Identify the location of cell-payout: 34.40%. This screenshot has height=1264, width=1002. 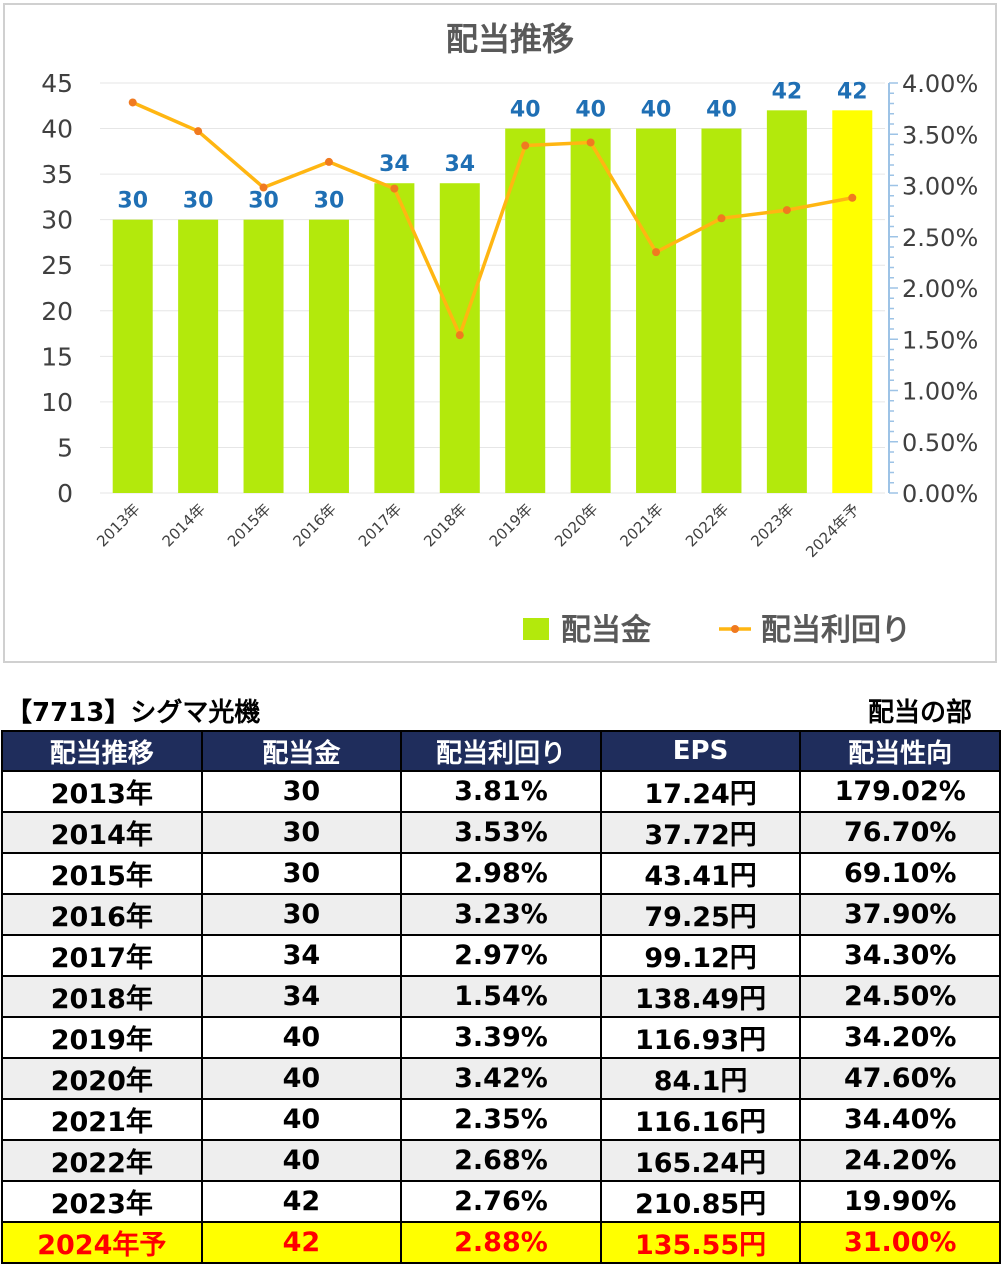
(900, 1119).